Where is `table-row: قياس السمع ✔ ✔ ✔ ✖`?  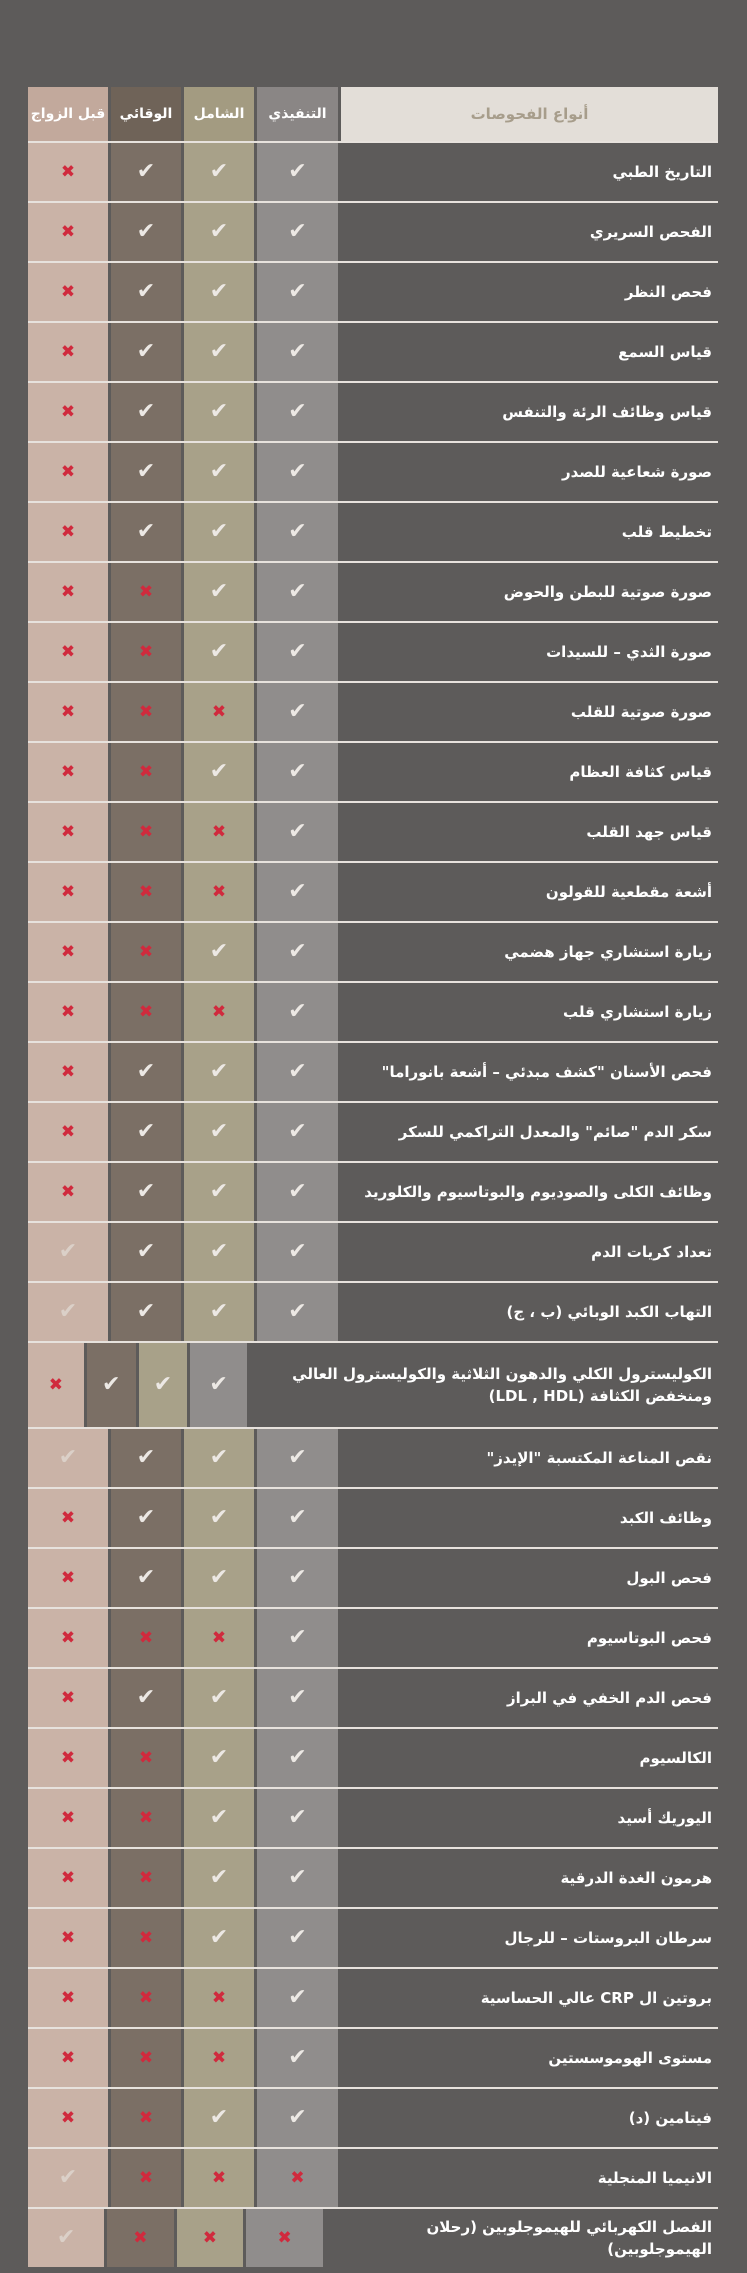
table-row: قياس السمع ✔ ✔ ✔ ✖ is located at coordinates (373, 353).